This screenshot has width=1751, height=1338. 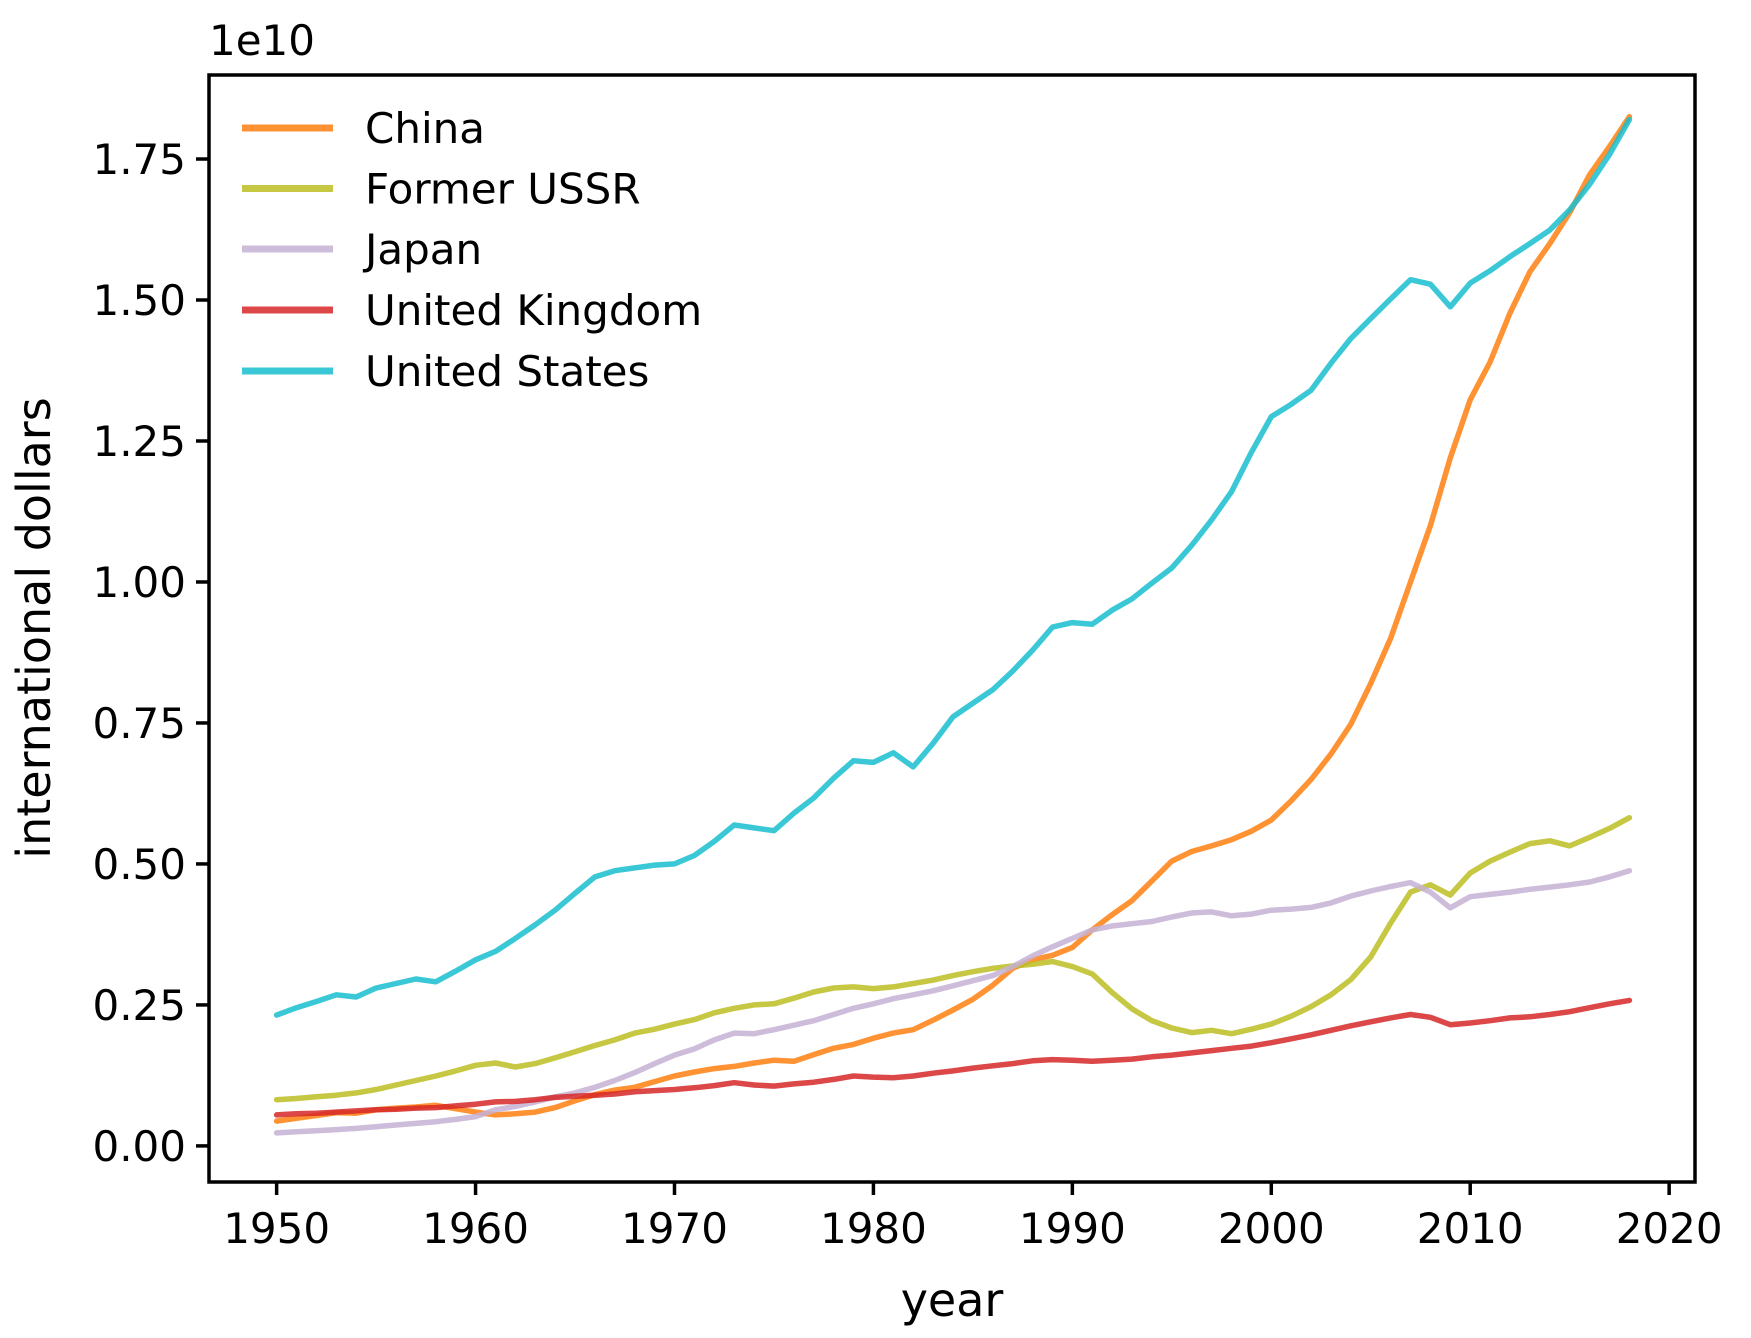 What do you see at coordinates (1470, 1228) in the screenshot?
I see `x-tick-label: 2010` at bounding box center [1470, 1228].